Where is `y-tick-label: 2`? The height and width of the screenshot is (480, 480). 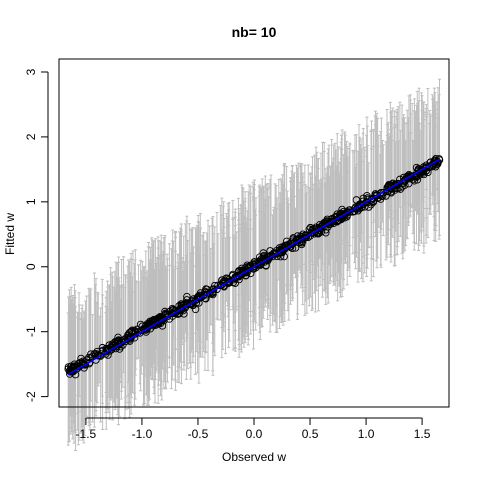
y-tick-label: 2 is located at coordinates (31, 136).